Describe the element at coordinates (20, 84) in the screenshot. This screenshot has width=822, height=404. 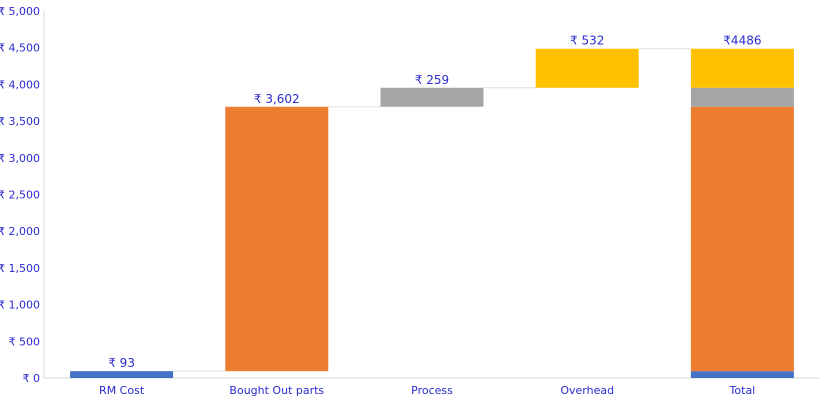
I see `y-tick-label: ₹ 4,000` at that location.